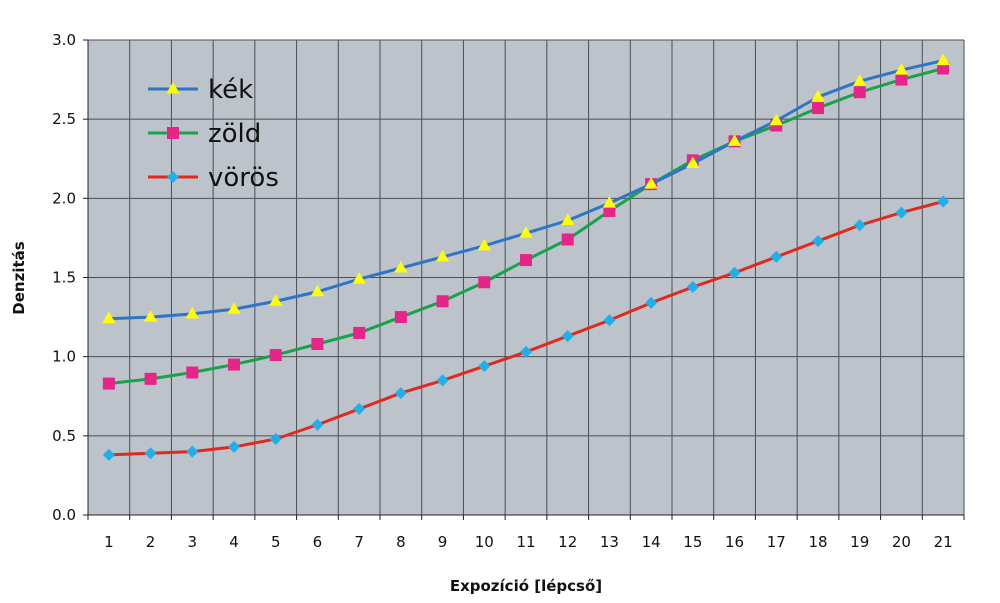  What do you see at coordinates (484, 542) in the screenshot?
I see `x-tick-label: 10` at bounding box center [484, 542].